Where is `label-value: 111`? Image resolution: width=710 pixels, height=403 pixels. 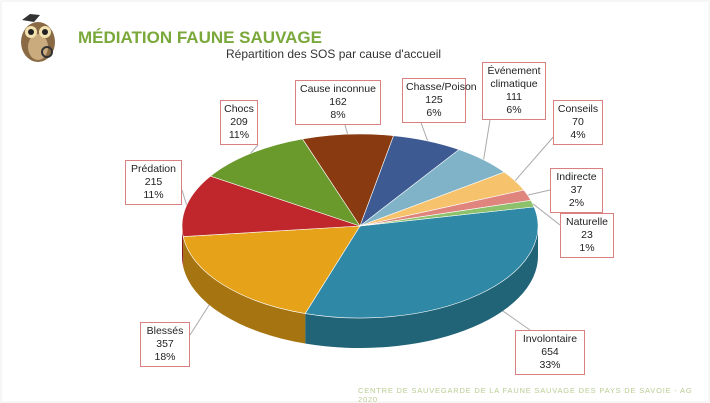
label-value: 111 is located at coordinates (514, 97).